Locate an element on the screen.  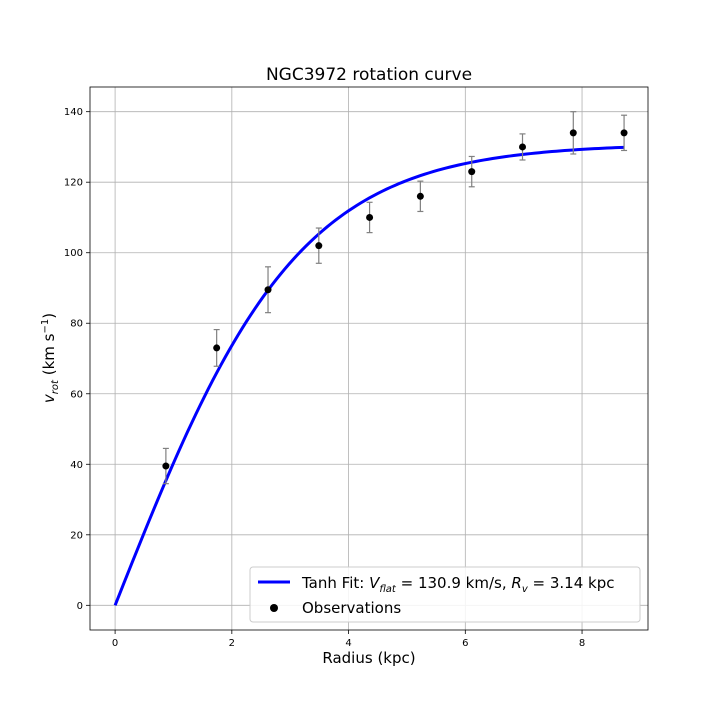
y-tick-label: 140 is located at coordinates (73, 112).